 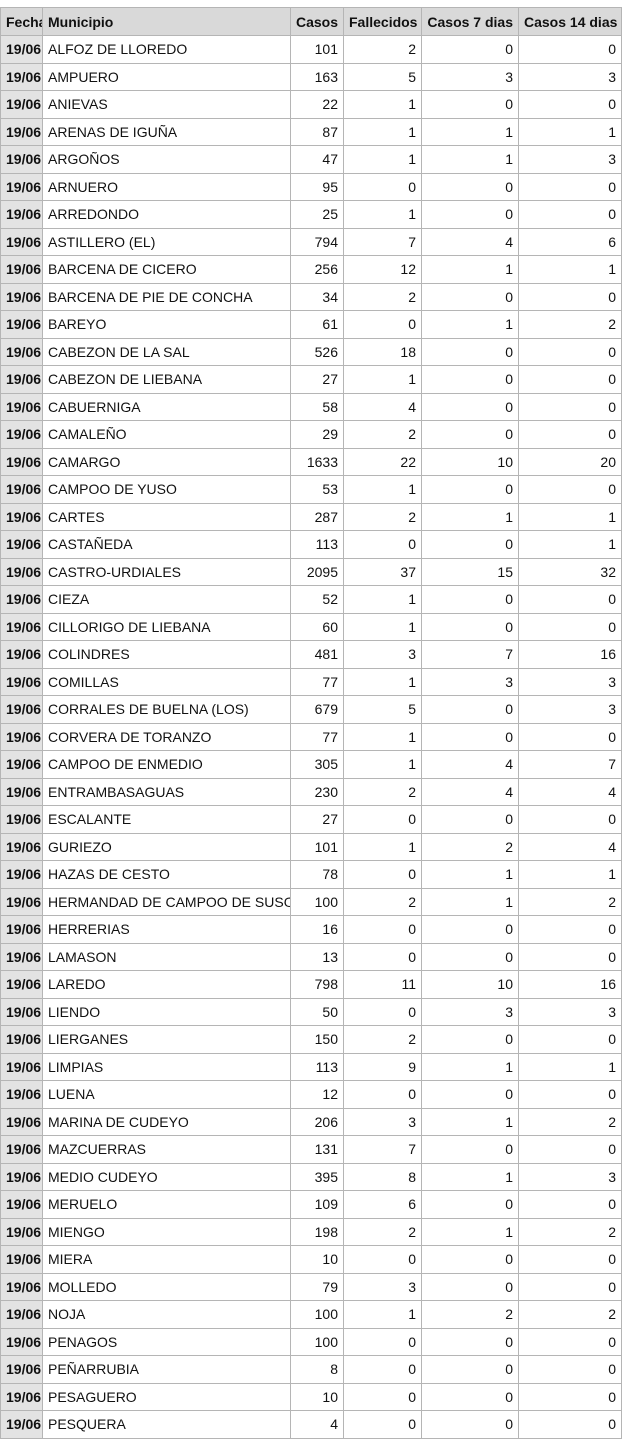 I want to click on number-cell: 230, so click(x=317, y=791).